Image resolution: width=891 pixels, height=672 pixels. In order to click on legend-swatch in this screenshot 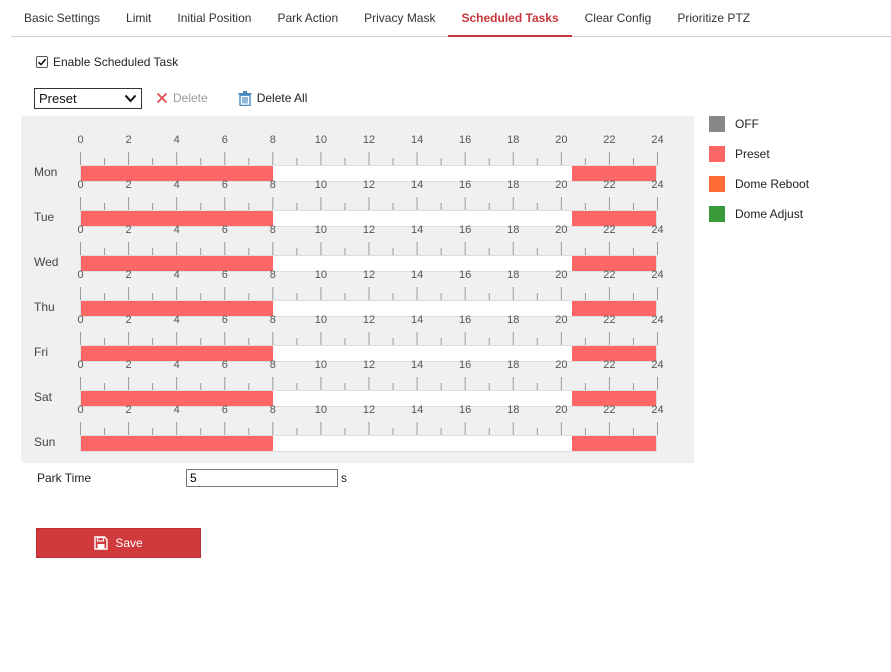, I will do `click(717, 184)`.